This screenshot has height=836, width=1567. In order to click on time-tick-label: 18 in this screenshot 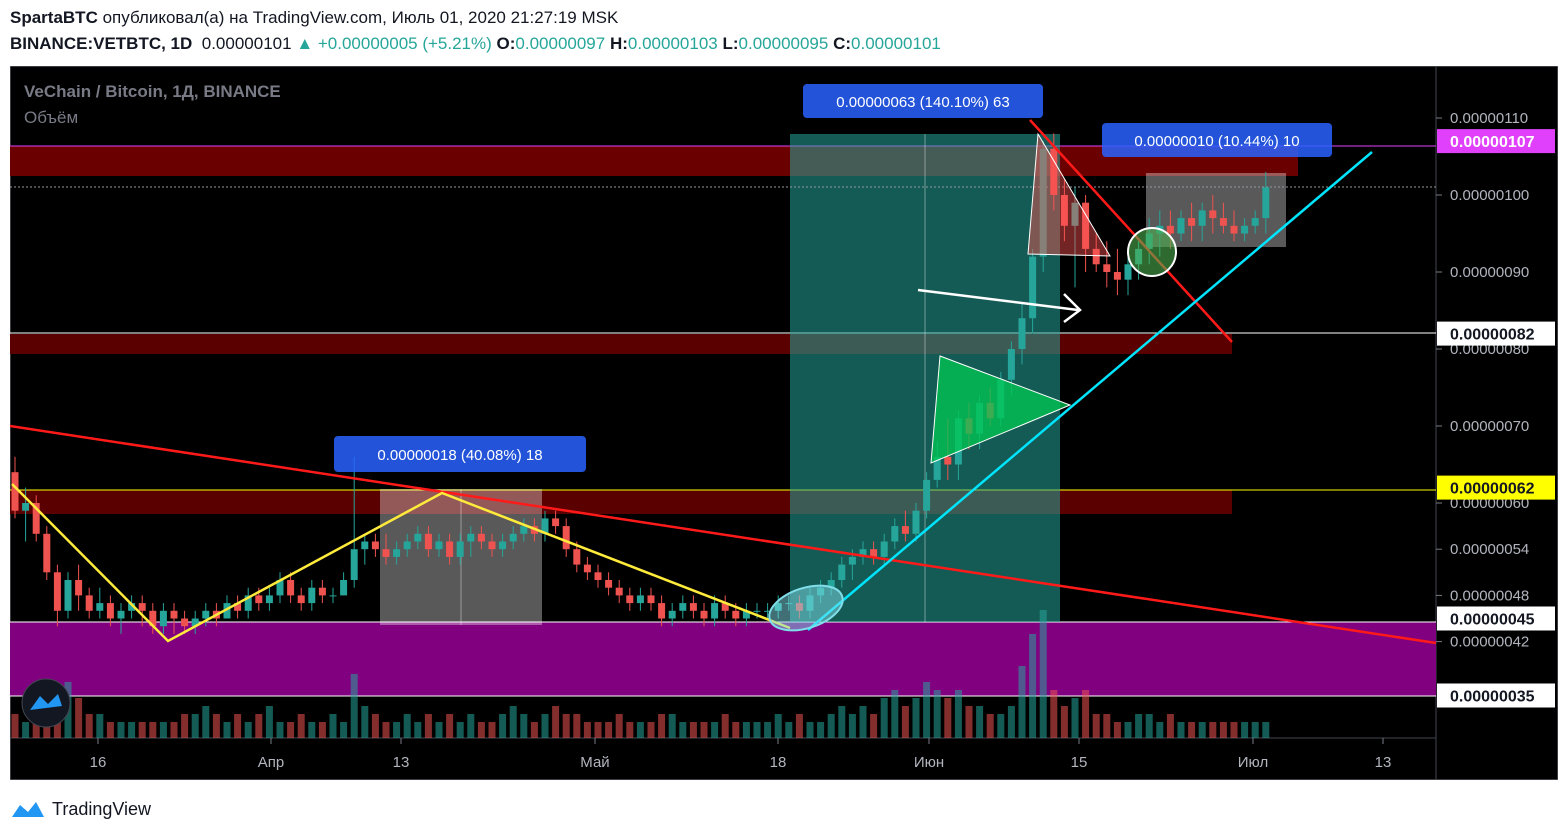, I will do `click(778, 762)`.